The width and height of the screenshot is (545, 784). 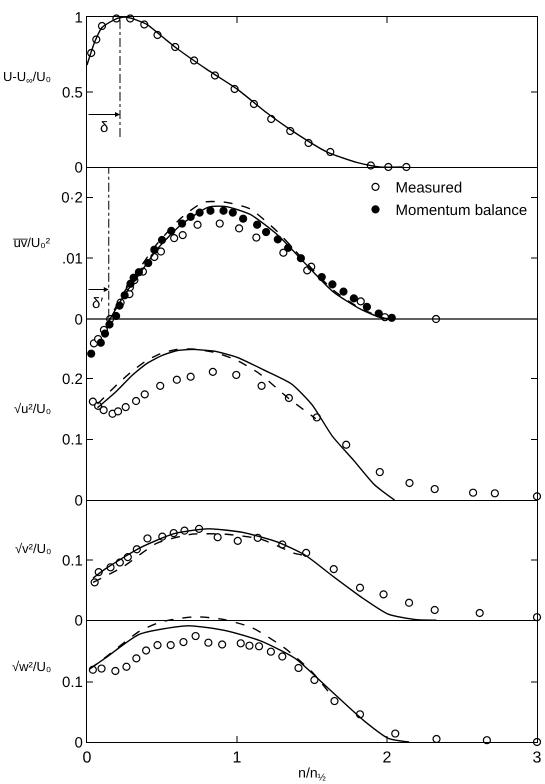 I want to click on x-tick-label: 3, so click(x=537, y=757).